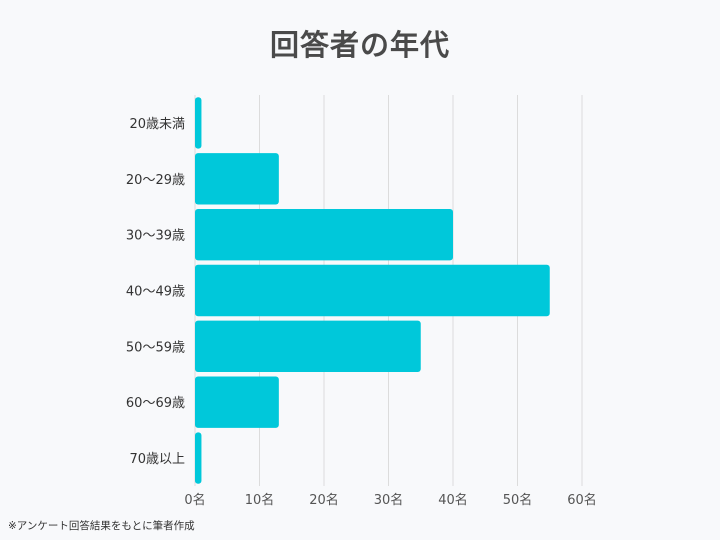  What do you see at coordinates (155, 180) in the screenshot?
I see `category-label: 20～29歳` at bounding box center [155, 180].